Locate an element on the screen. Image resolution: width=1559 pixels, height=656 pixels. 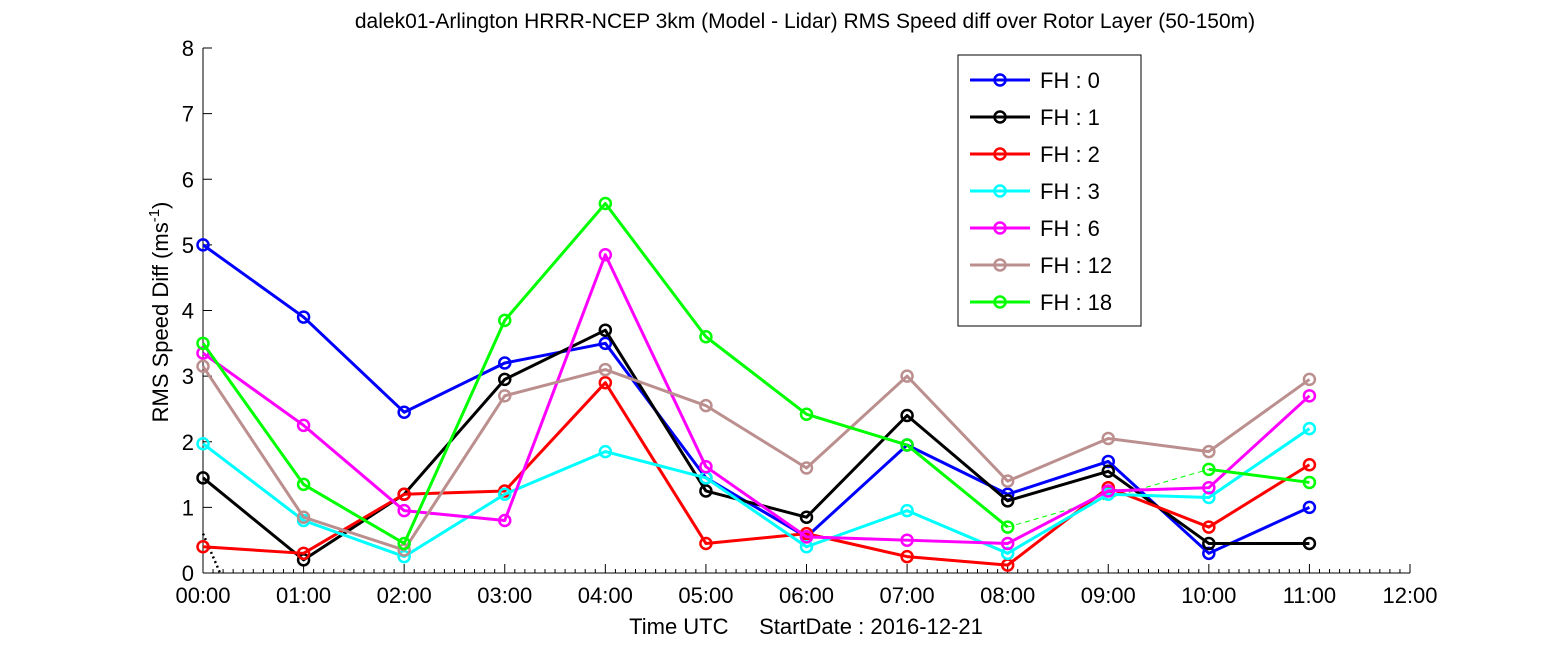
legend-label: FH : 18 is located at coordinates (1076, 302).